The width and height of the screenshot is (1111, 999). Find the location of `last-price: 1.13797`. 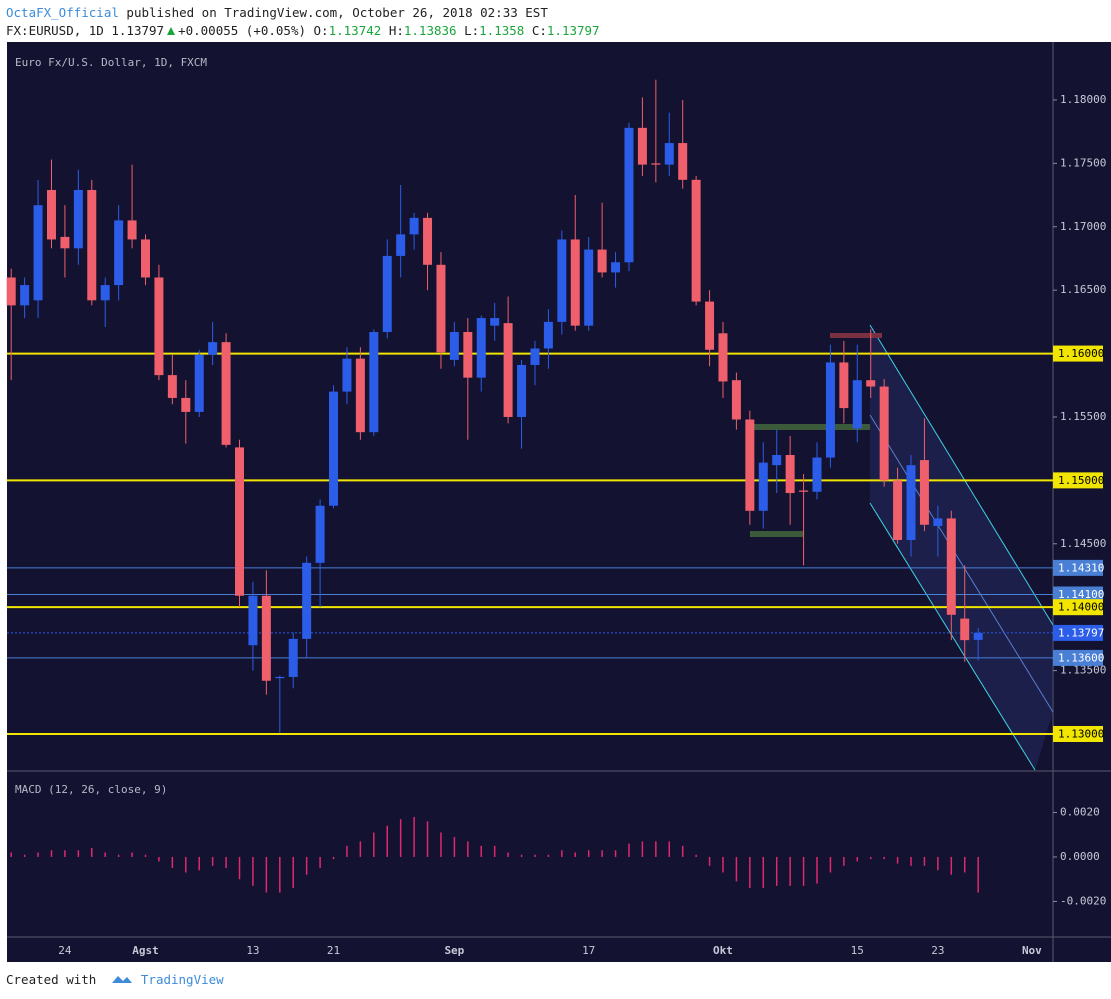

last-price: 1.13797 is located at coordinates (138, 30).